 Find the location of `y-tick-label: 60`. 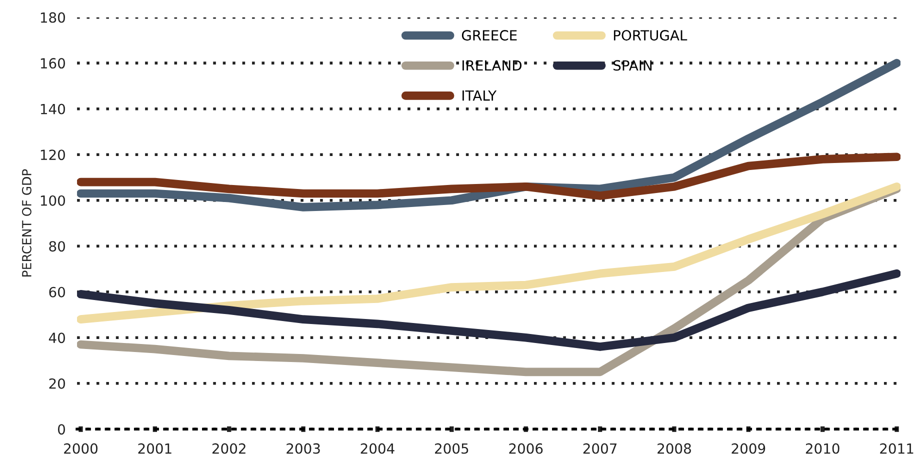

y-tick-label: 60 is located at coordinates (57, 292).